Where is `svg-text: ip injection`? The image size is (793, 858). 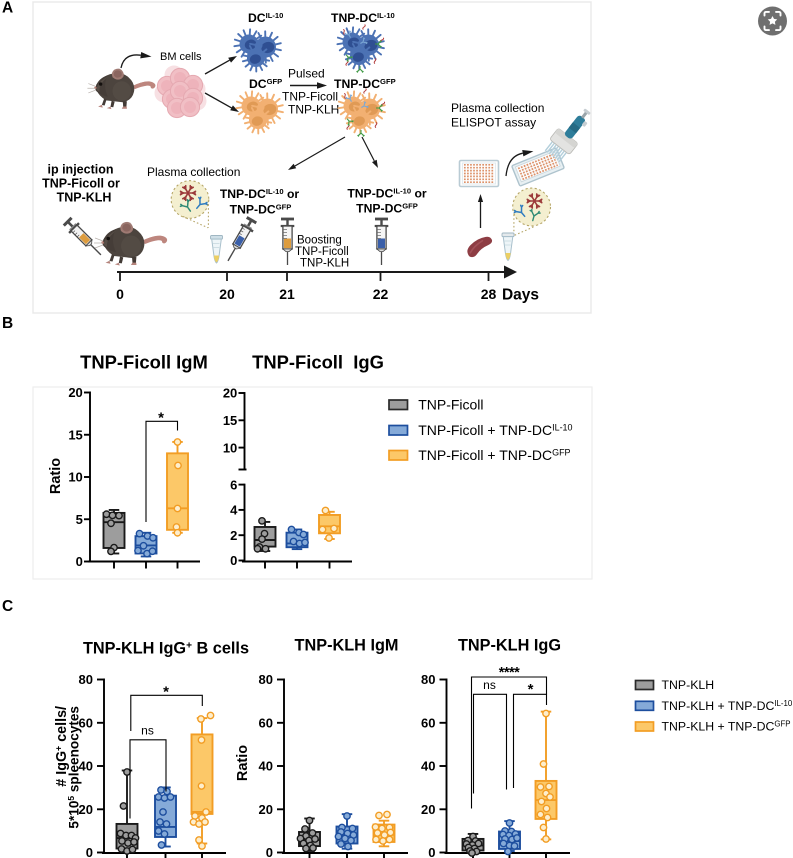 svg-text: ip injection is located at coordinates (81, 170).